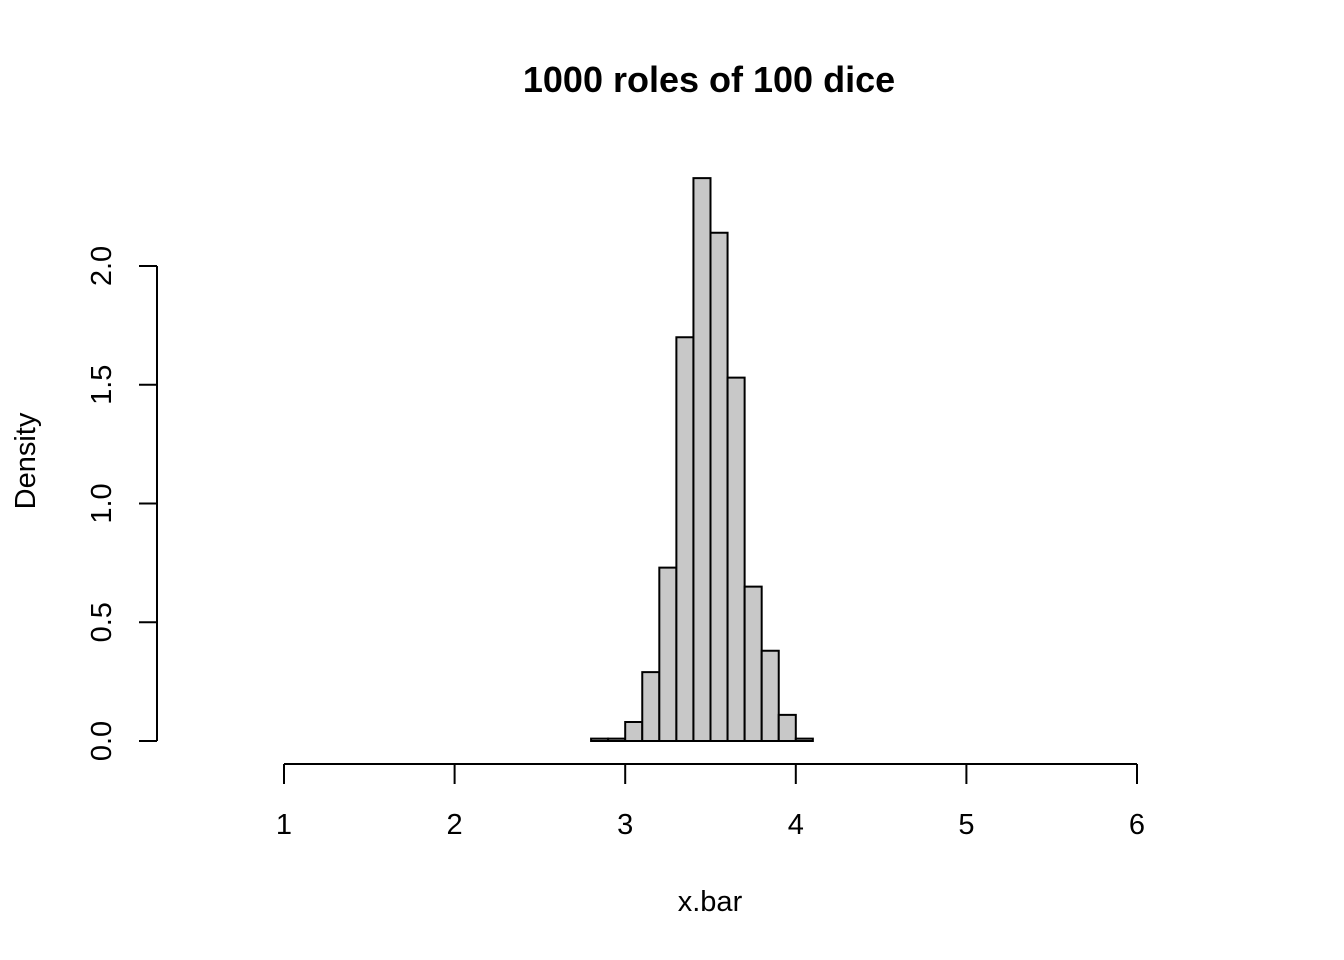 The image size is (1344, 960). Describe the element at coordinates (710, 902) in the screenshot. I see `x-axis-label: x.bar` at that location.